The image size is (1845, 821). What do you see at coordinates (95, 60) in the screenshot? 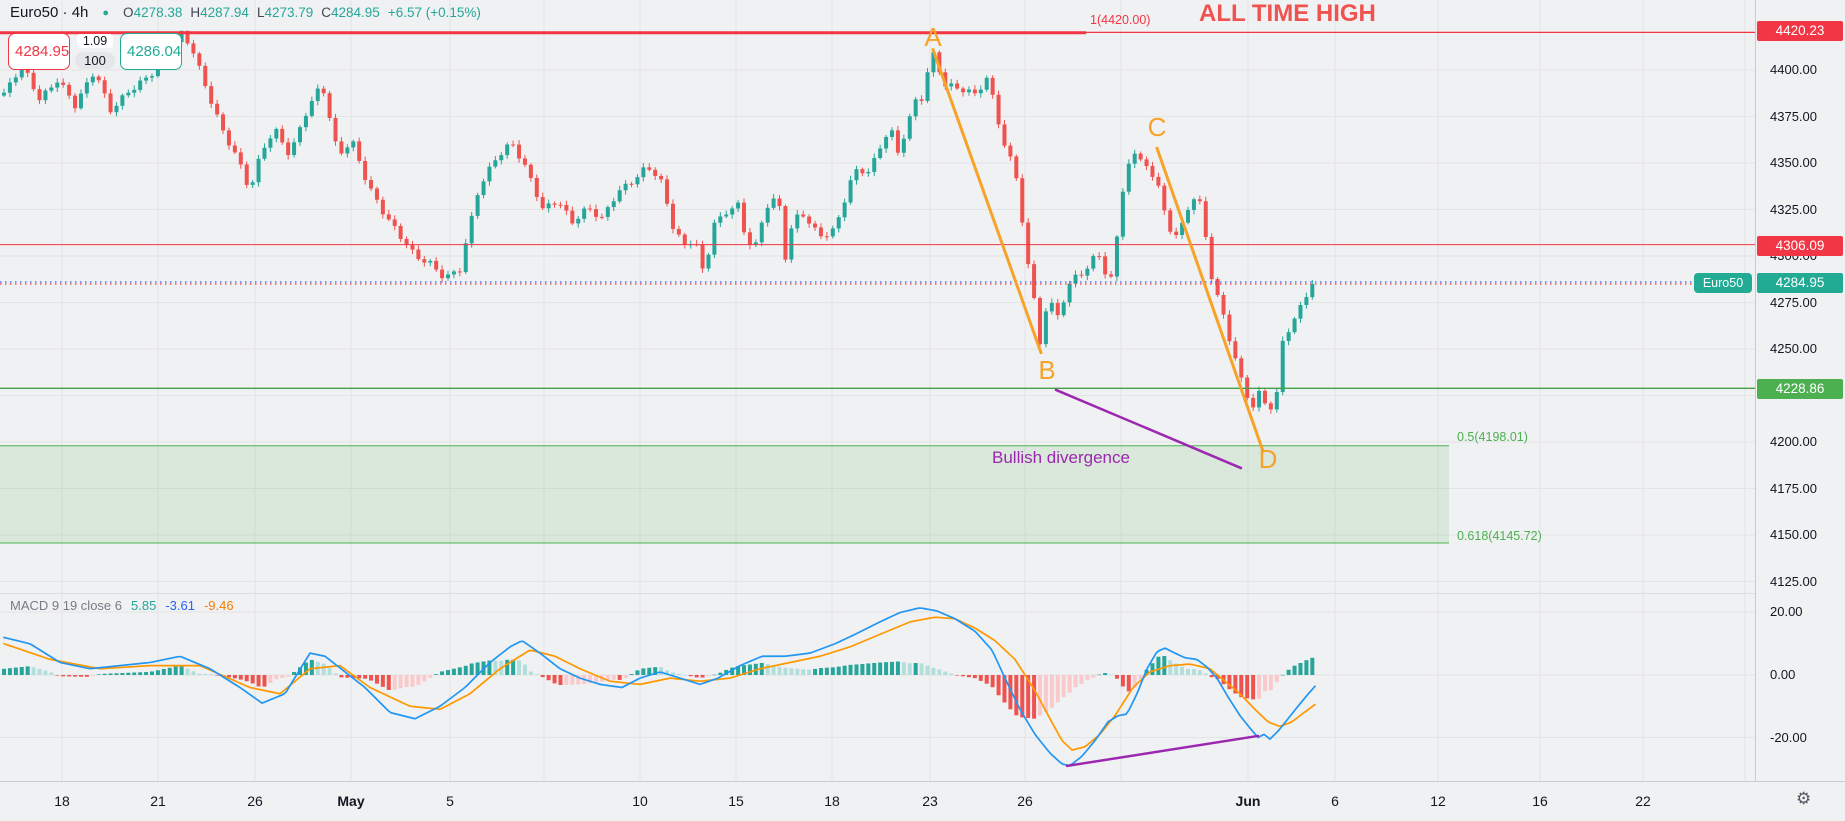
I see `quantity-field: 100` at bounding box center [95, 60].